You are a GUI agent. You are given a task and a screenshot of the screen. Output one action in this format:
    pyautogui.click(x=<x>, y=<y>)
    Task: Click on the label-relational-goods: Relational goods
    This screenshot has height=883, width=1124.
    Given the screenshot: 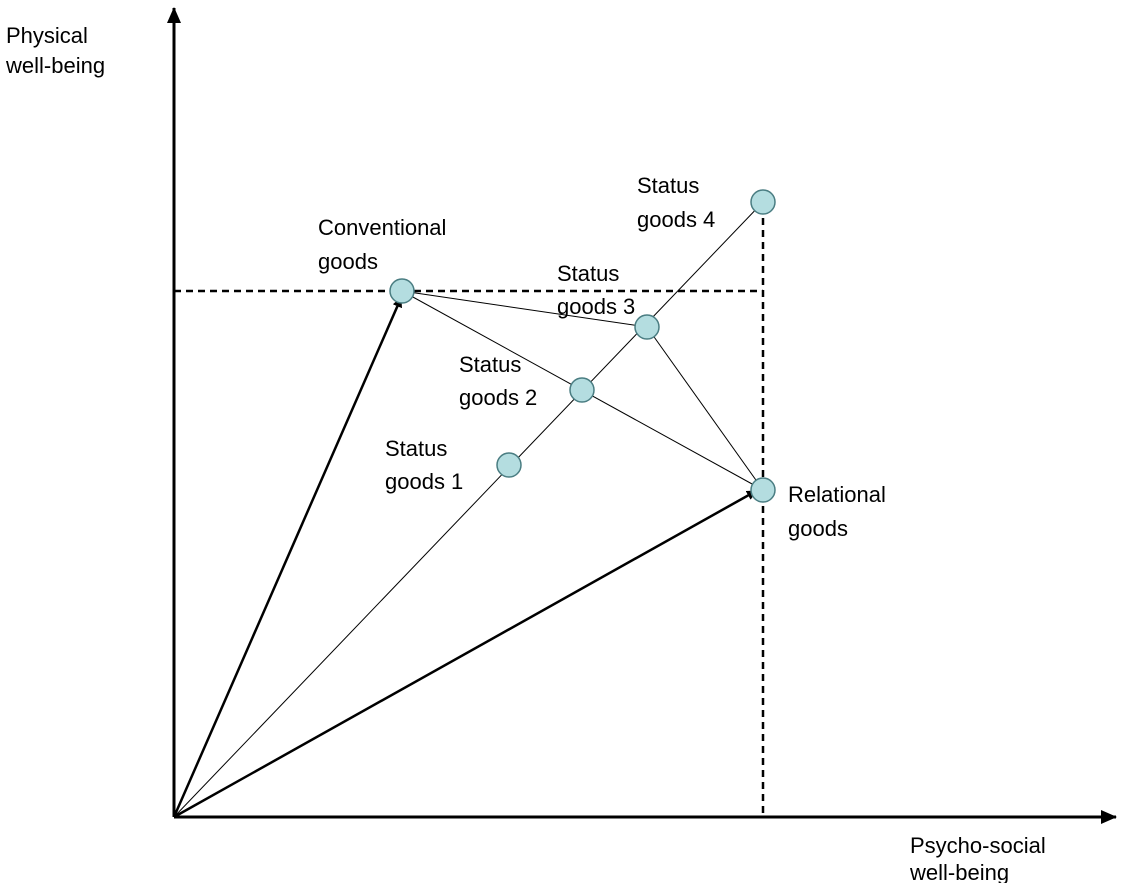 What is the action you would take?
    pyautogui.click(x=840, y=511)
    